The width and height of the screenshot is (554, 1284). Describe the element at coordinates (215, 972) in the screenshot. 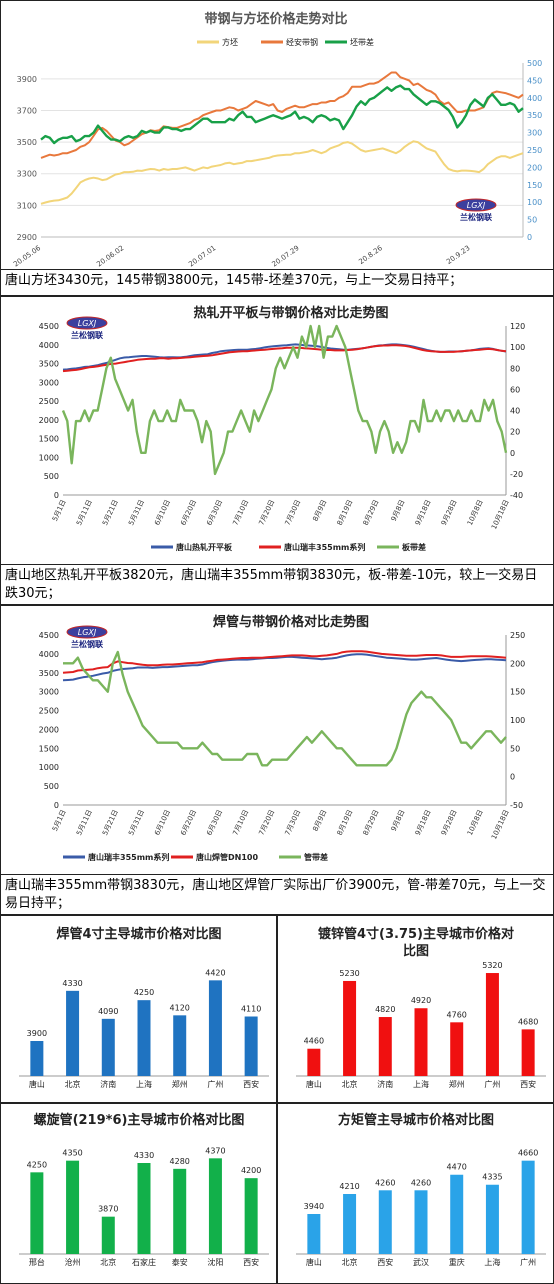

I see `bar-value-label: 4420` at that location.